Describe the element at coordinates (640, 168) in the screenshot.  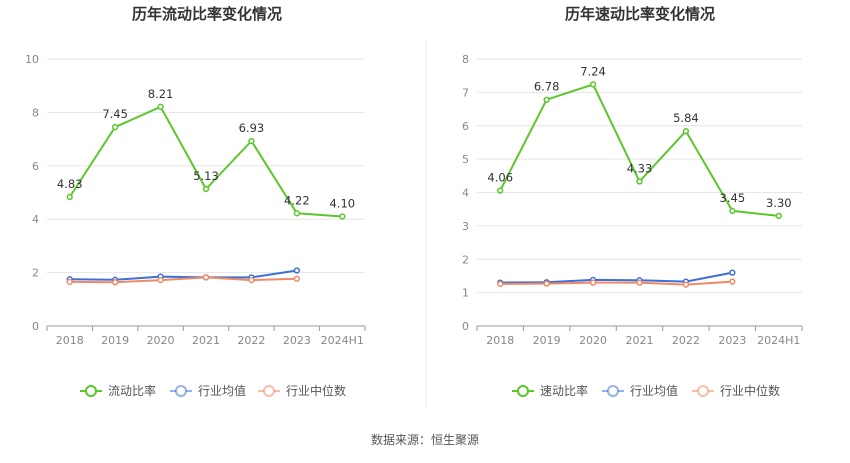
I see `data-label: 4.33` at that location.